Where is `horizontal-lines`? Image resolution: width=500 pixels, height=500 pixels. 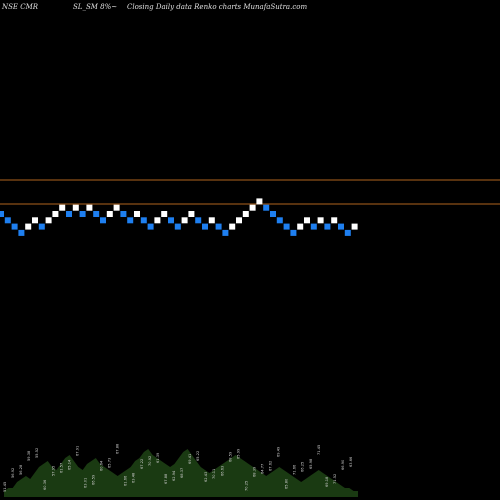 horizontal-lines is located at coordinates (250, 192).